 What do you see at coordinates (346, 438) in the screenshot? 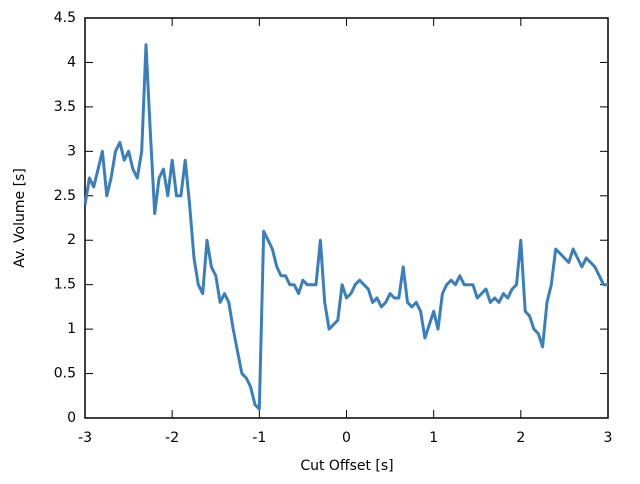
I see `x-tick-label: 0` at bounding box center [346, 438].